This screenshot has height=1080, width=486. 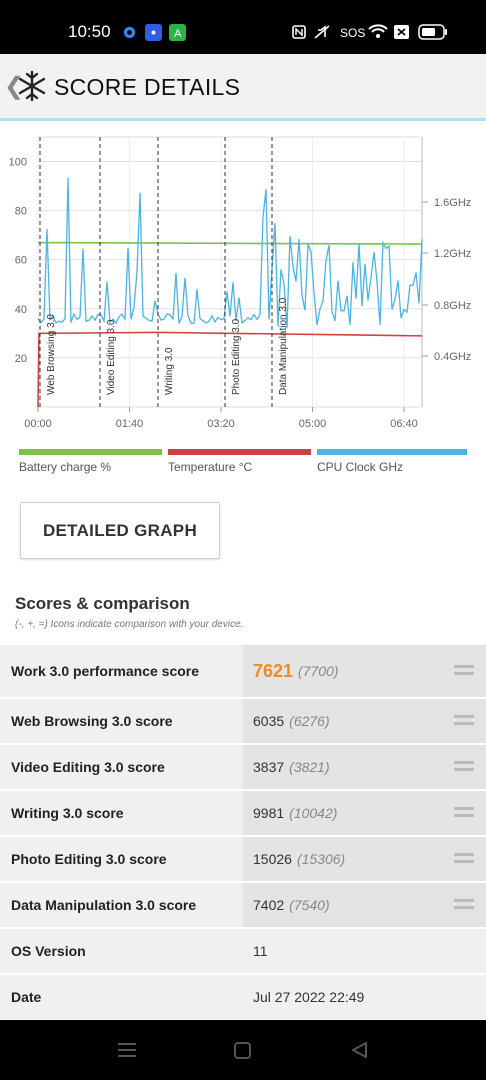 What do you see at coordinates (88, 767) in the screenshot?
I see `score-label: Video Editing 3.0 score` at bounding box center [88, 767].